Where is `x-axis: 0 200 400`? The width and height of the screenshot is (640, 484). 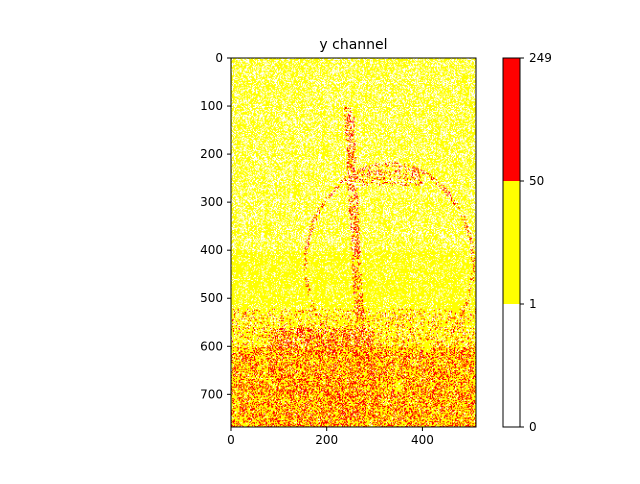
x-axis: 0 200 400 is located at coordinates (330, 437).